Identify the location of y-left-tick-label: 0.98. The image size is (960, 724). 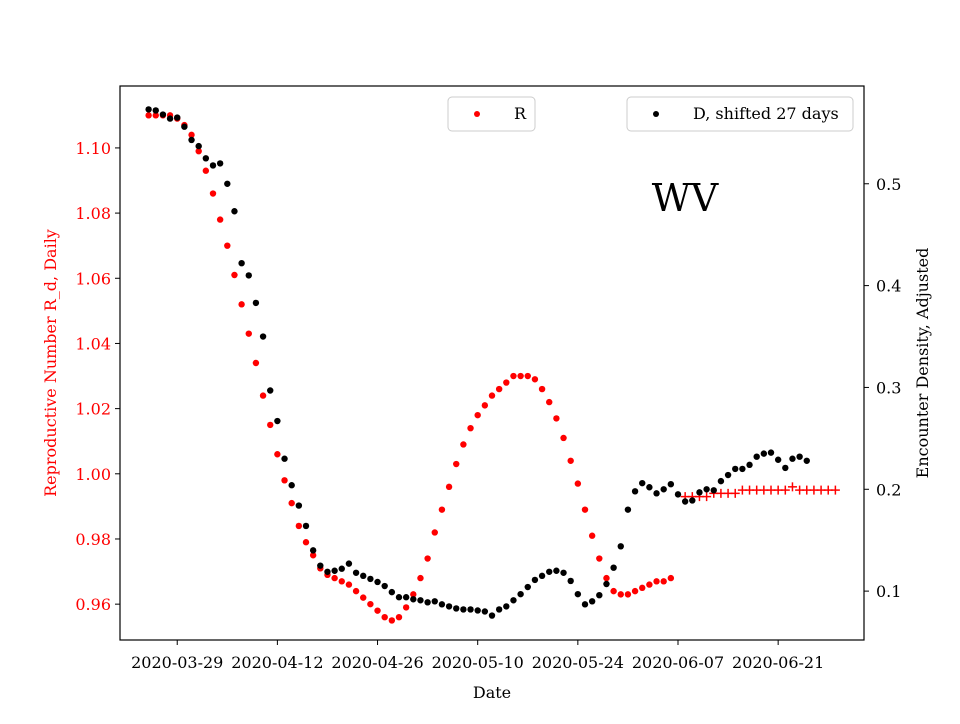
(93, 539).